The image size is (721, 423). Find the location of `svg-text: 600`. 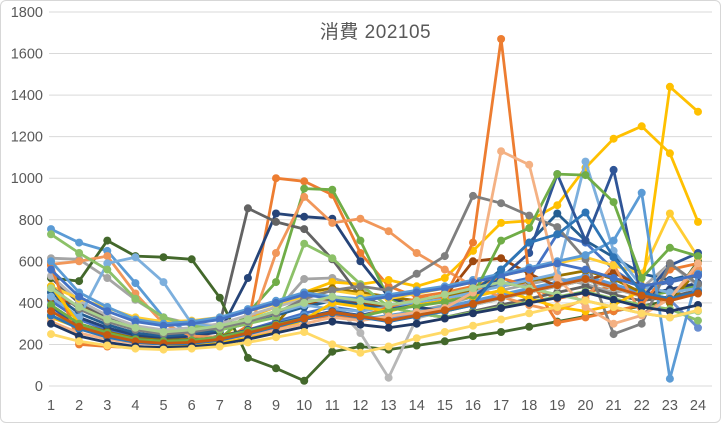

svg-text: 600 is located at coordinates (31, 262).